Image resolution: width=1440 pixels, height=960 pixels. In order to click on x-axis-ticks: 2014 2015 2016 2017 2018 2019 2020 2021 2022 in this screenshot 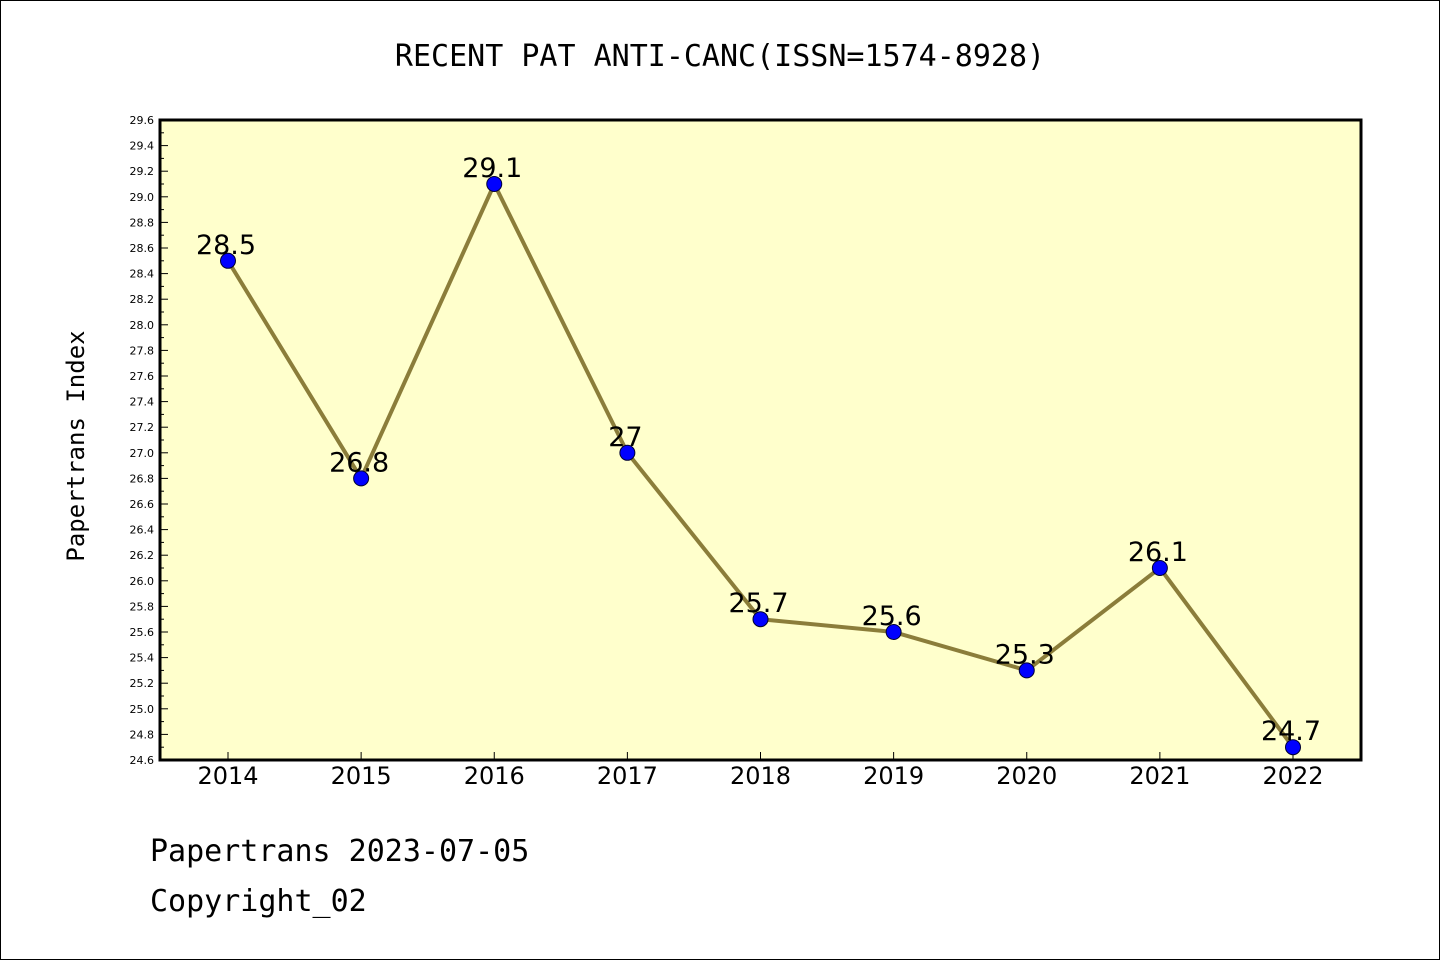, I will do `click(760, 771)`.